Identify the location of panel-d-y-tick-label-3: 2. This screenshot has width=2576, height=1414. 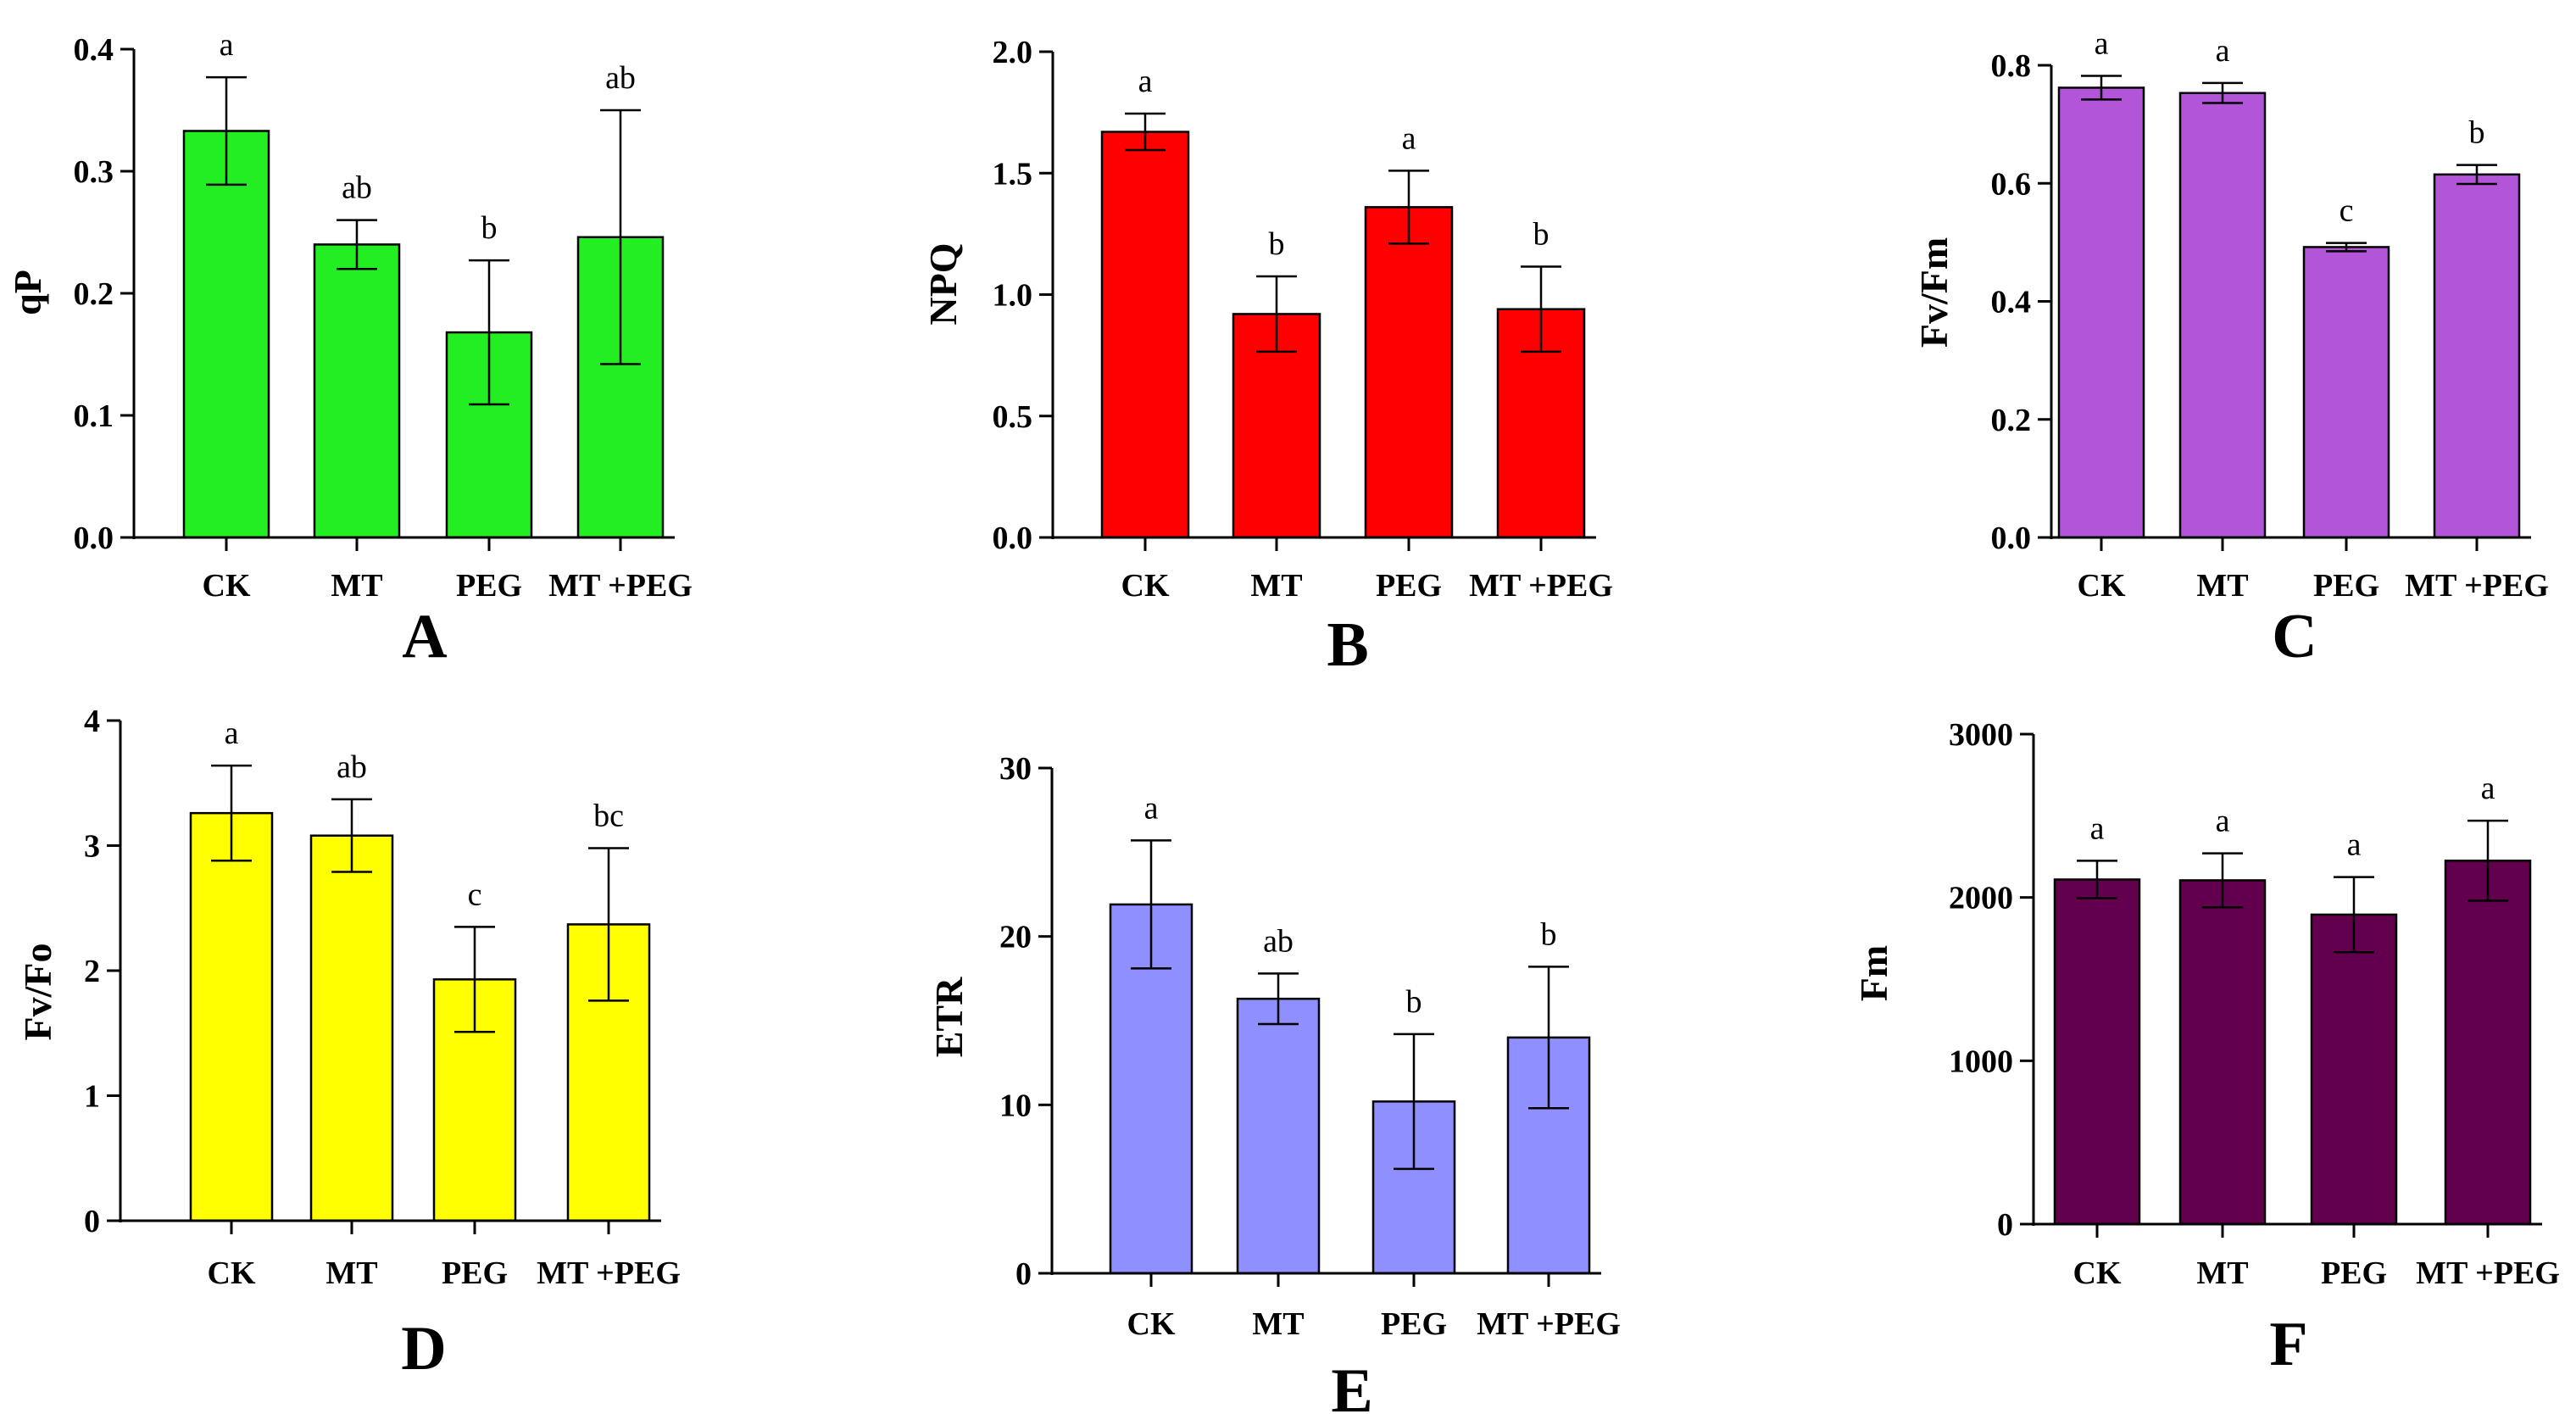
(92, 971).